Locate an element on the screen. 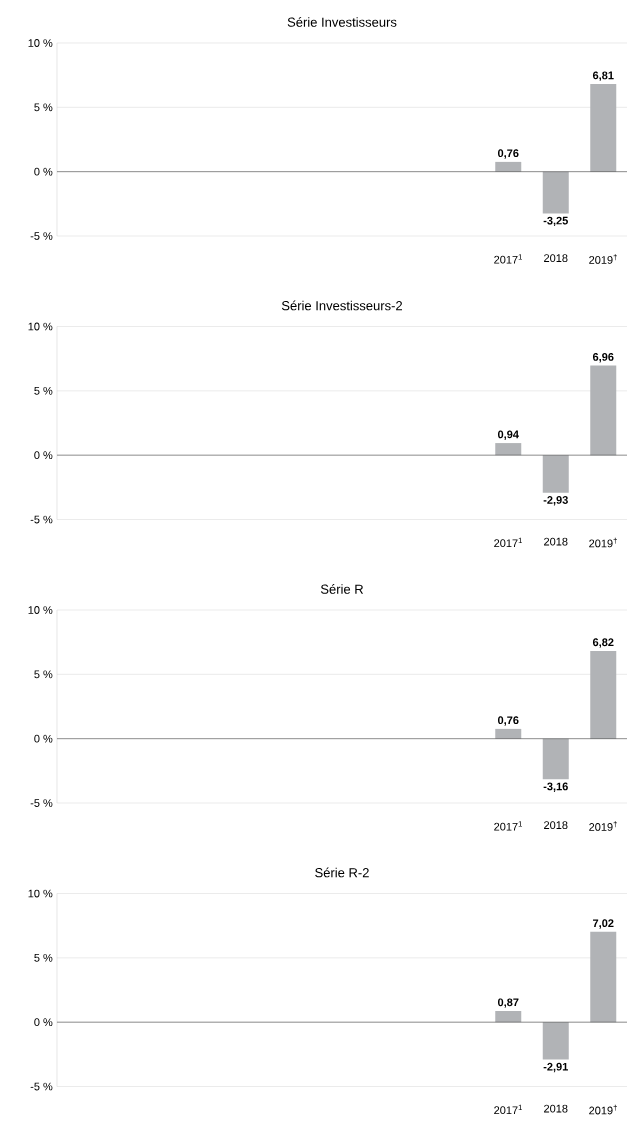  chart-title: Série Investisseurs-2 is located at coordinates (342, 305).